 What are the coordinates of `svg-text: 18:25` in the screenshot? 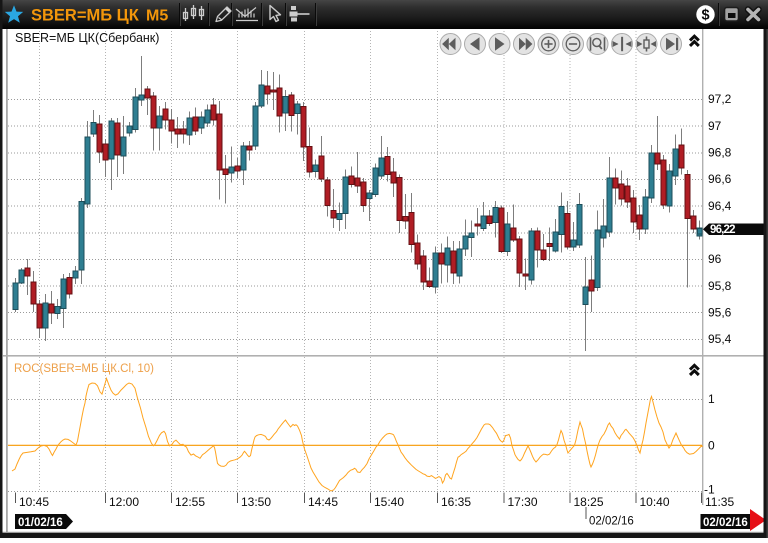 It's located at (589, 502).